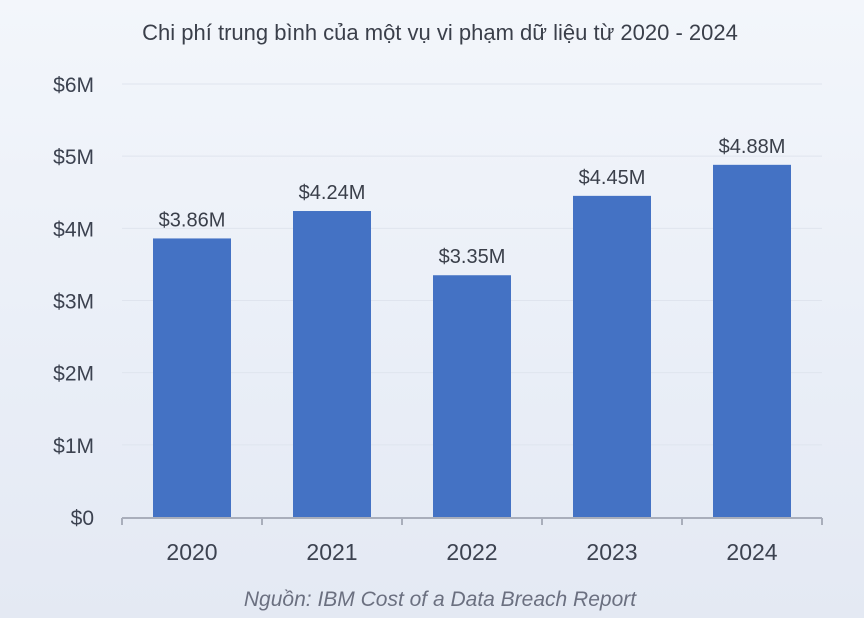 Image resolution: width=864 pixels, height=618 pixels. Describe the element at coordinates (472, 396) in the screenshot. I see `bar-2022` at that location.